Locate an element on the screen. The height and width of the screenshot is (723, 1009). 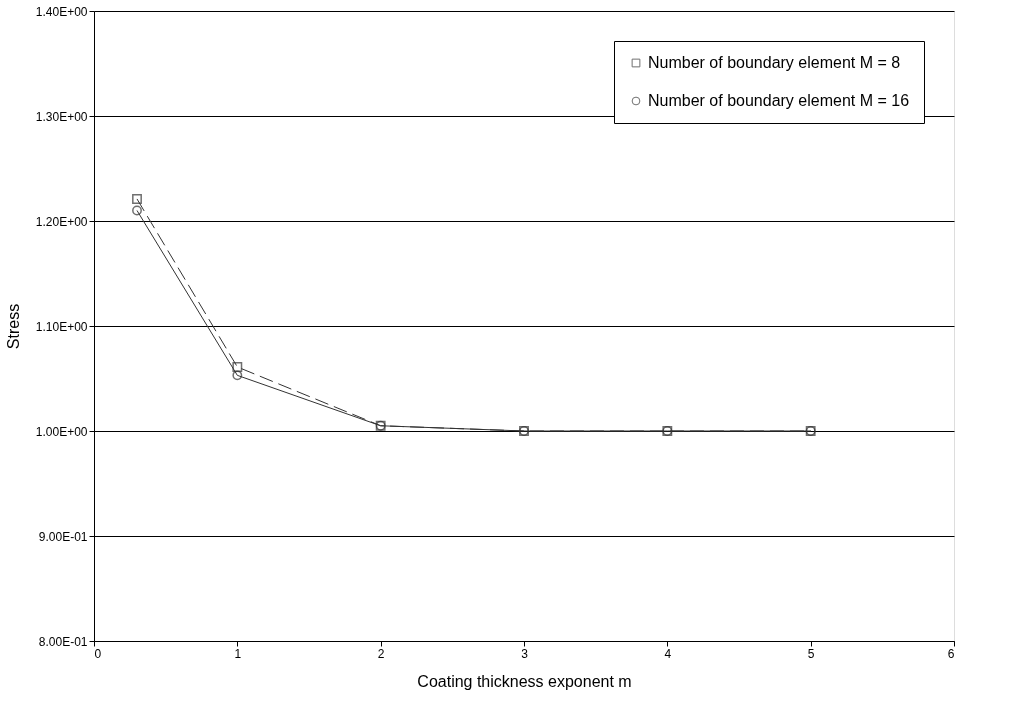
x-tick-label: 4 is located at coordinates (668, 653).